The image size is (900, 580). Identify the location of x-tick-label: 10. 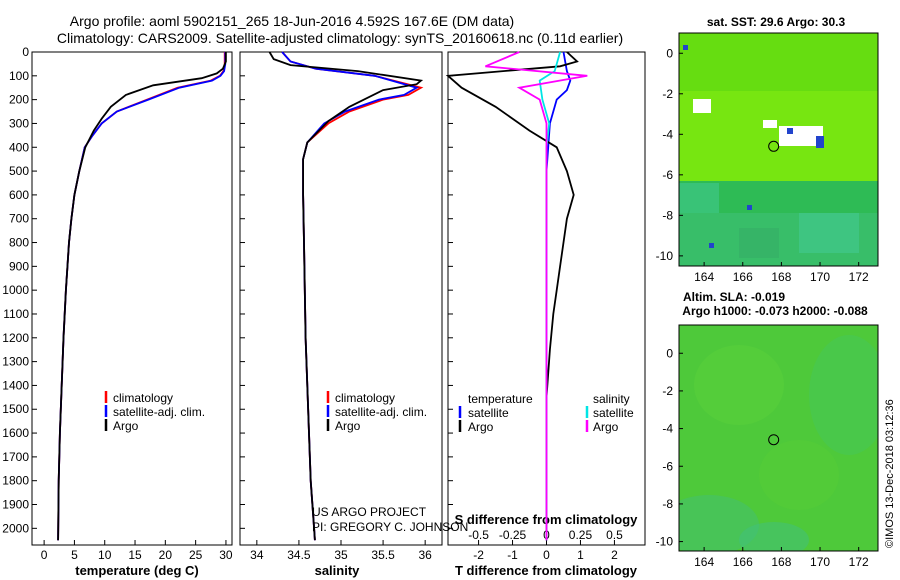
(105, 555).